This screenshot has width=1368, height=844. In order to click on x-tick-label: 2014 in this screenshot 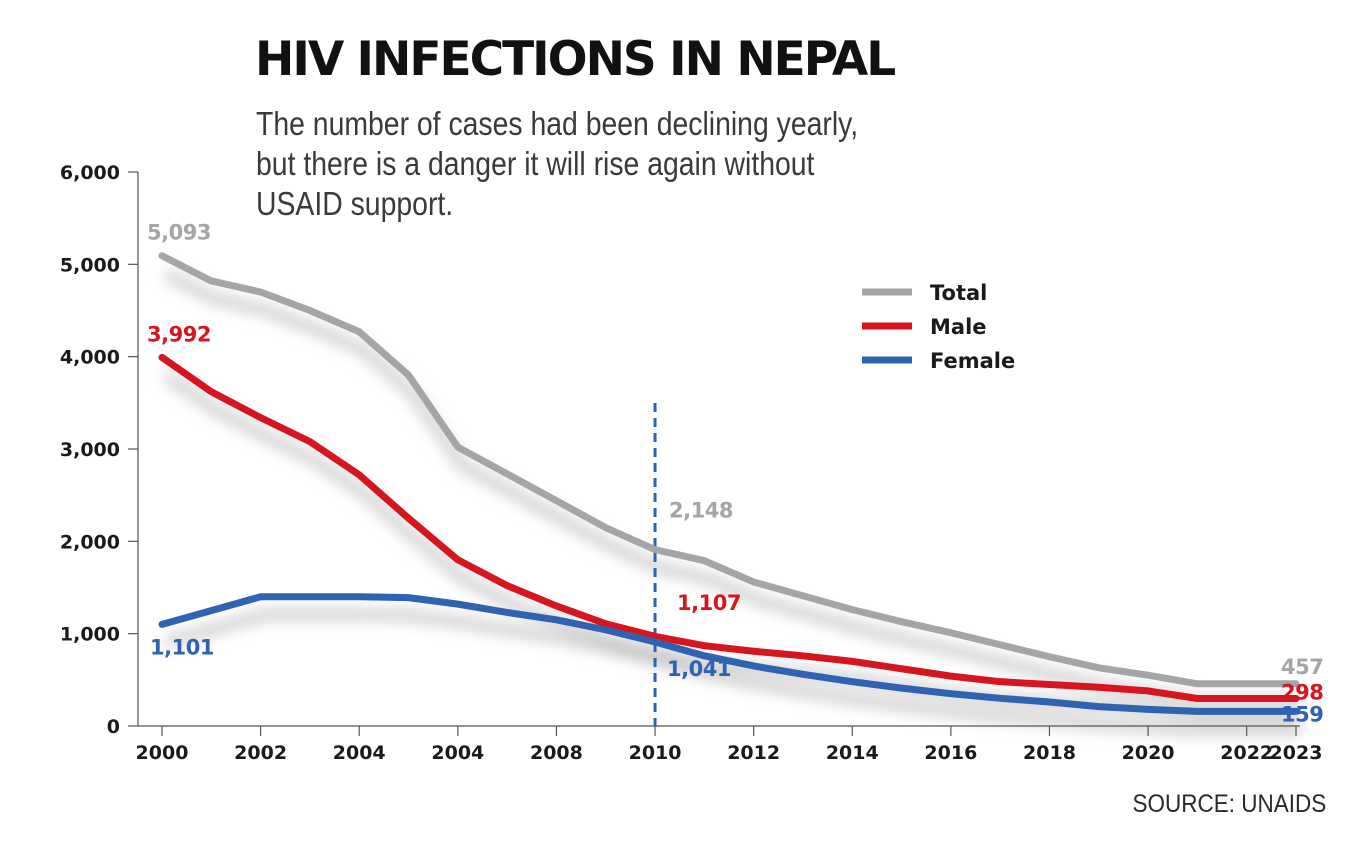, I will do `click(852, 753)`.